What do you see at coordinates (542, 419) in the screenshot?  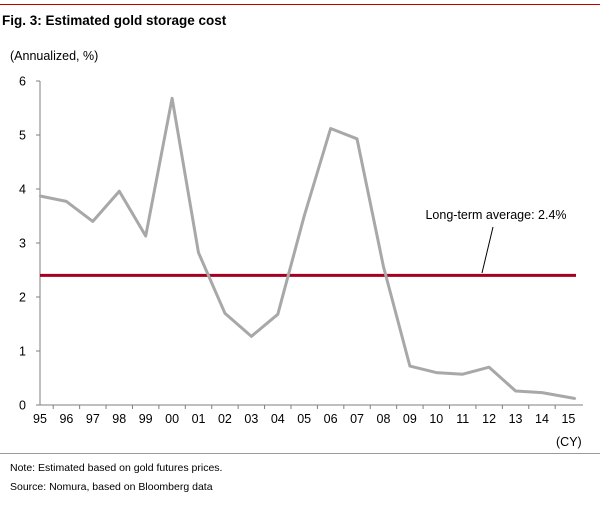 I see `x-tick-label: 14` at bounding box center [542, 419].